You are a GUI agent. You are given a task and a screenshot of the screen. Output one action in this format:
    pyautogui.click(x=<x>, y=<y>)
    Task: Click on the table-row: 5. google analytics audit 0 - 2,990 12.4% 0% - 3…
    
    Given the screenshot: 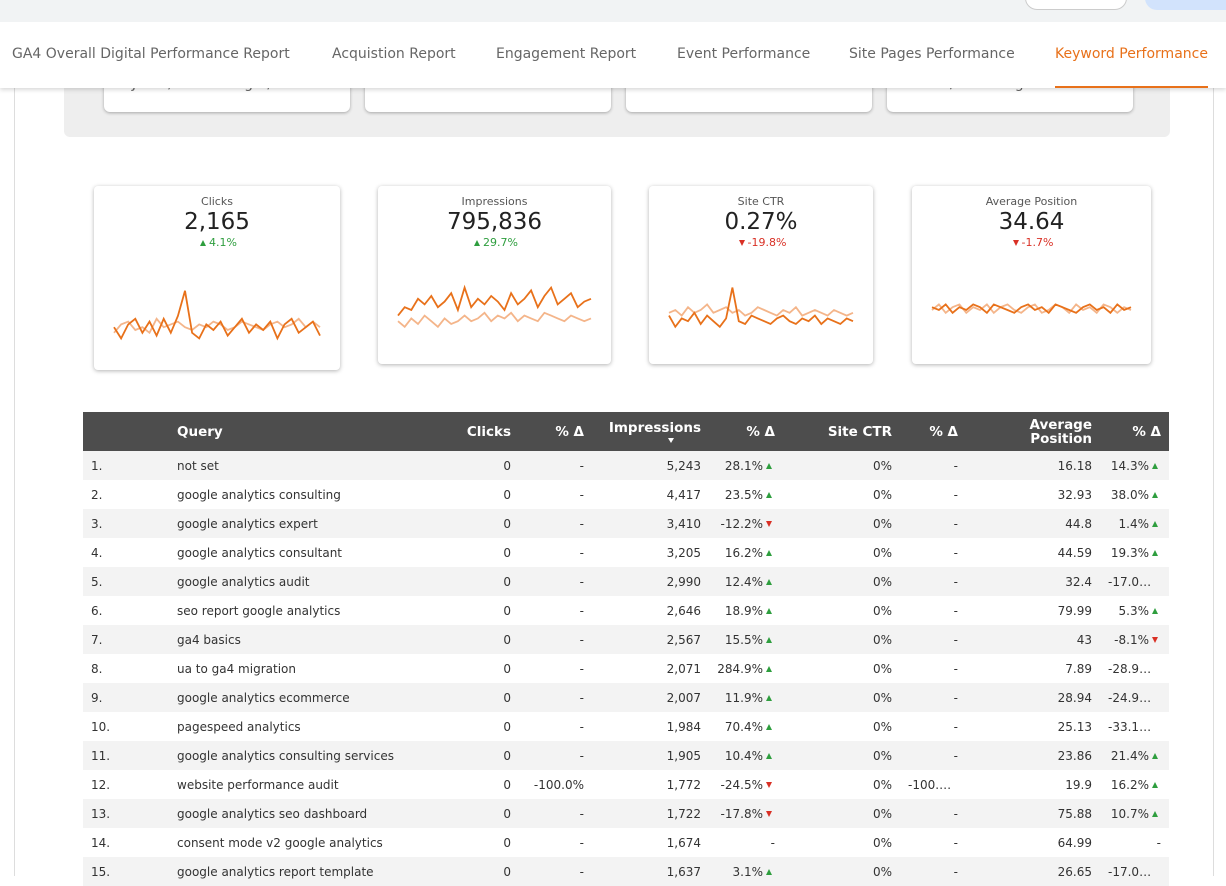 What is the action you would take?
    pyautogui.click(x=626, y=581)
    